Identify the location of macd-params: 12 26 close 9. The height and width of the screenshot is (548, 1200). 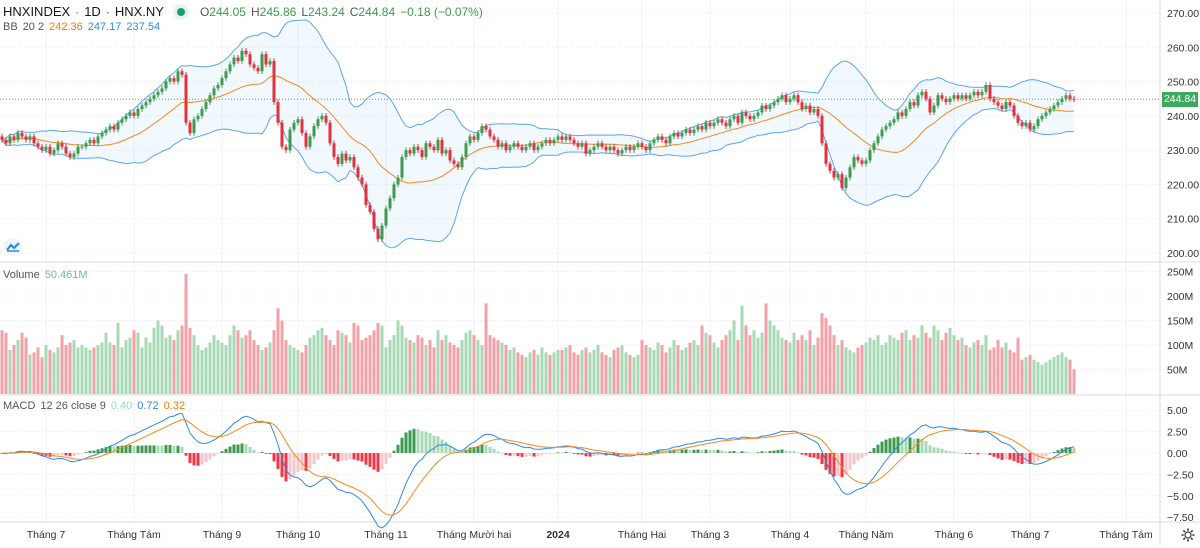
(73, 406).